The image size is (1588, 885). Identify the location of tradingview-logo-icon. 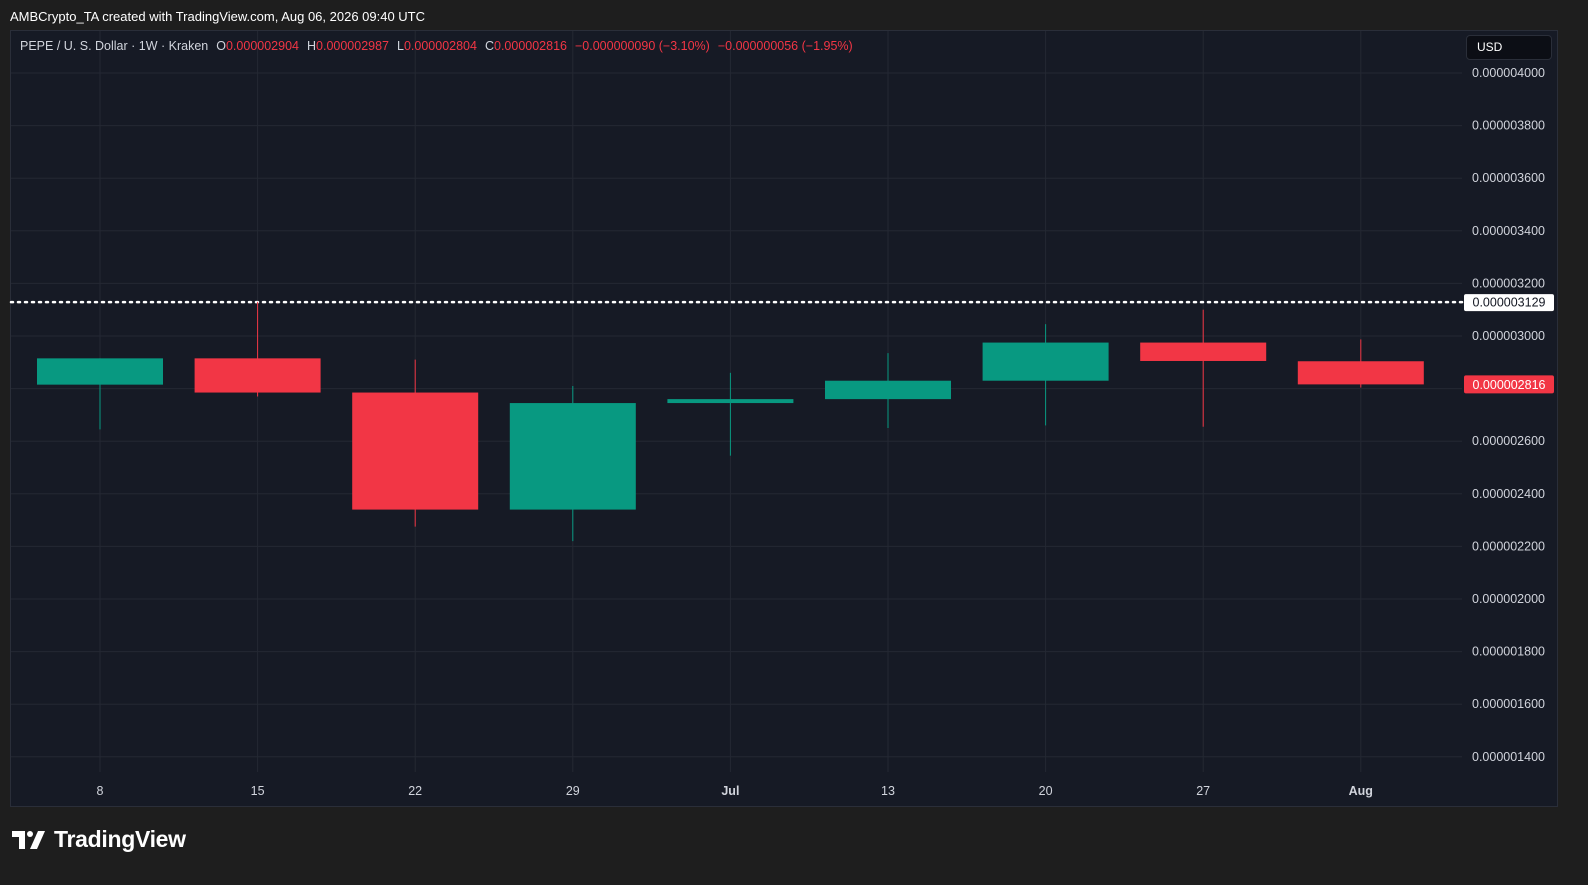
(28, 839).